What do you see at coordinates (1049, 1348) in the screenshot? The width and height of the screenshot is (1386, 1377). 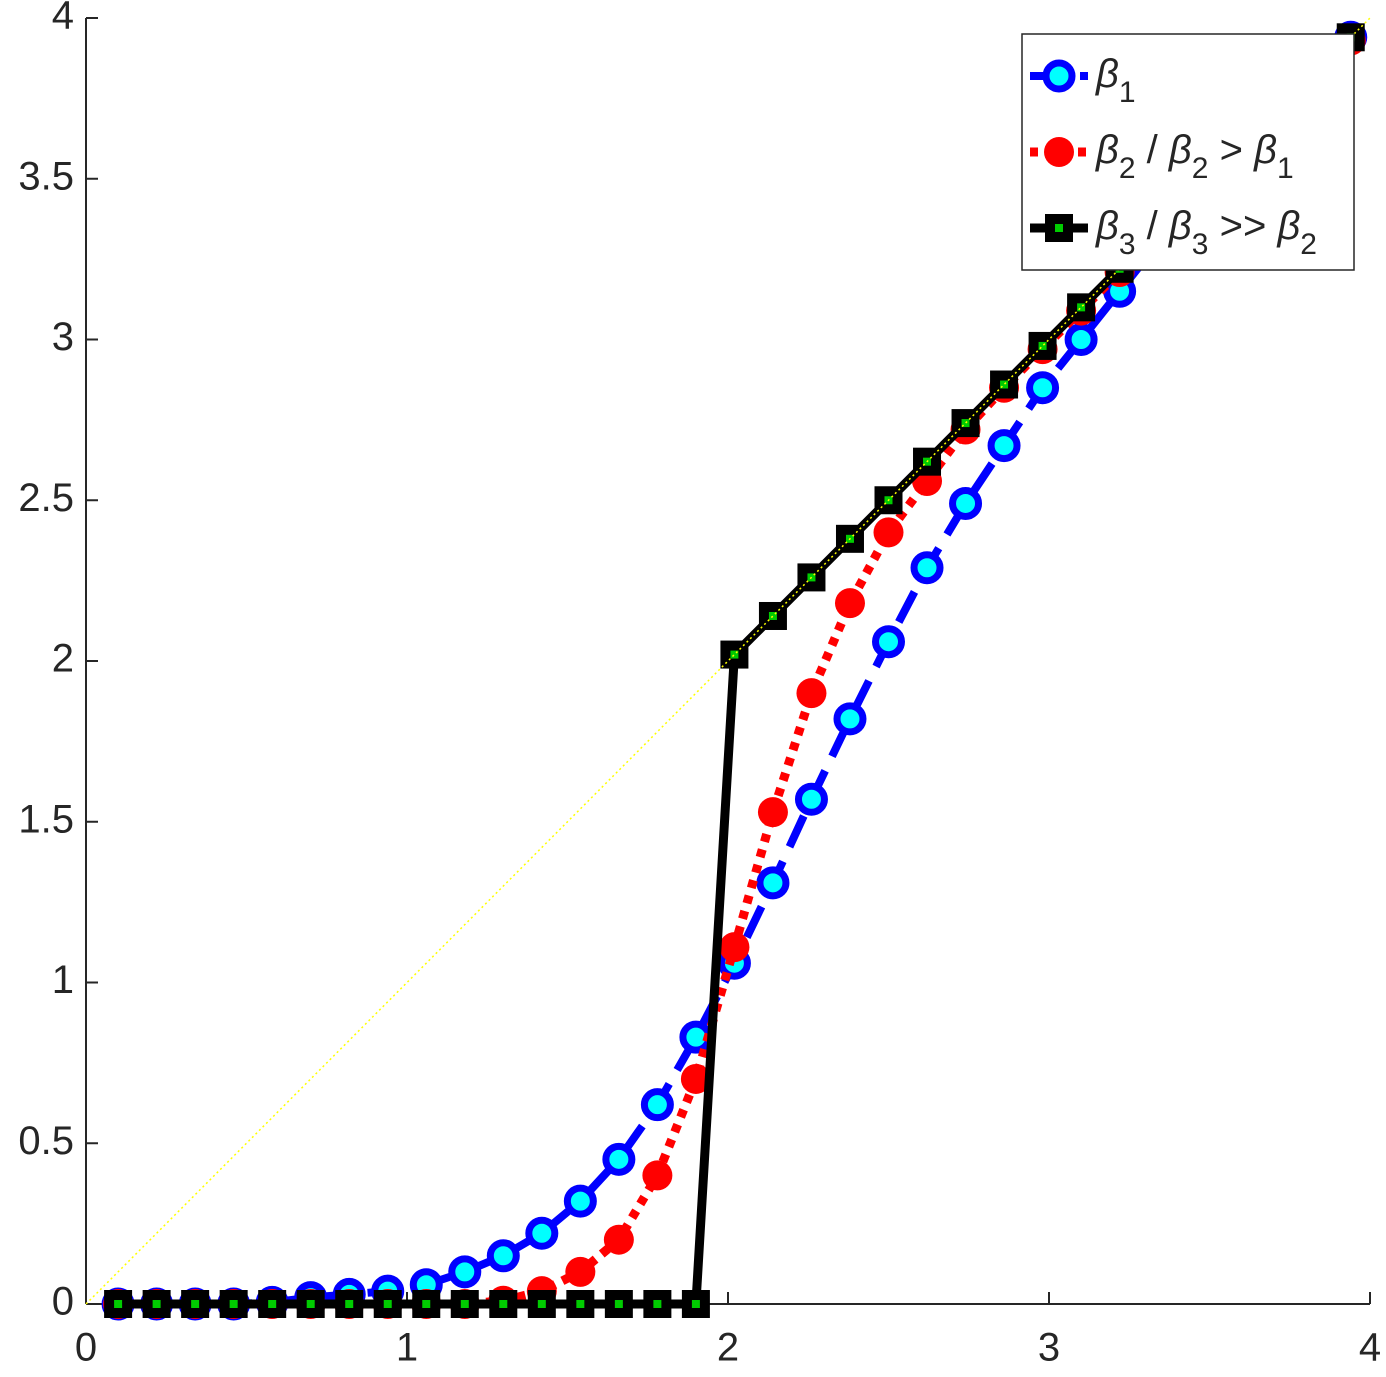 I see `x-tick-label: 3` at bounding box center [1049, 1348].